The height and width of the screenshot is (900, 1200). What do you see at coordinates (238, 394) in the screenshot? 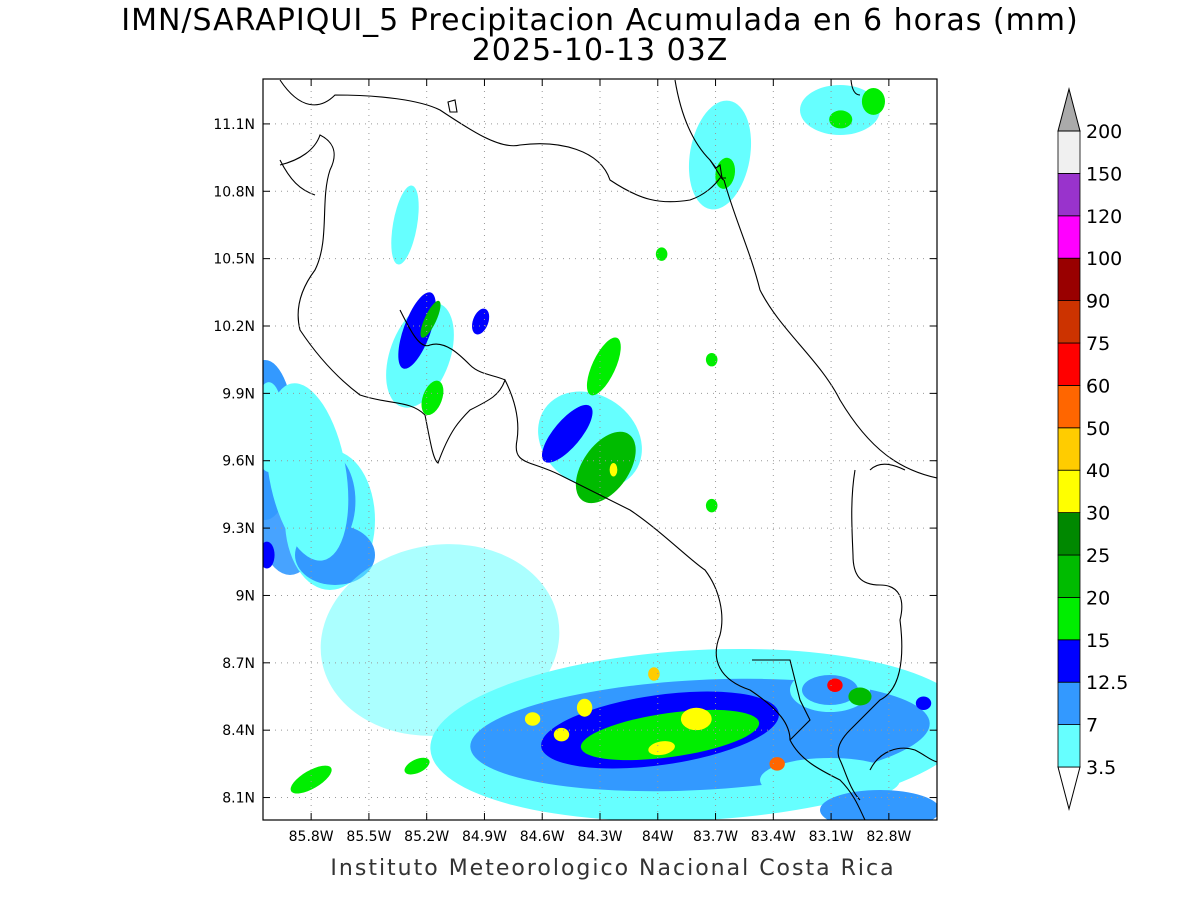
I see `lat-tick-label: 9.9N` at bounding box center [238, 394].